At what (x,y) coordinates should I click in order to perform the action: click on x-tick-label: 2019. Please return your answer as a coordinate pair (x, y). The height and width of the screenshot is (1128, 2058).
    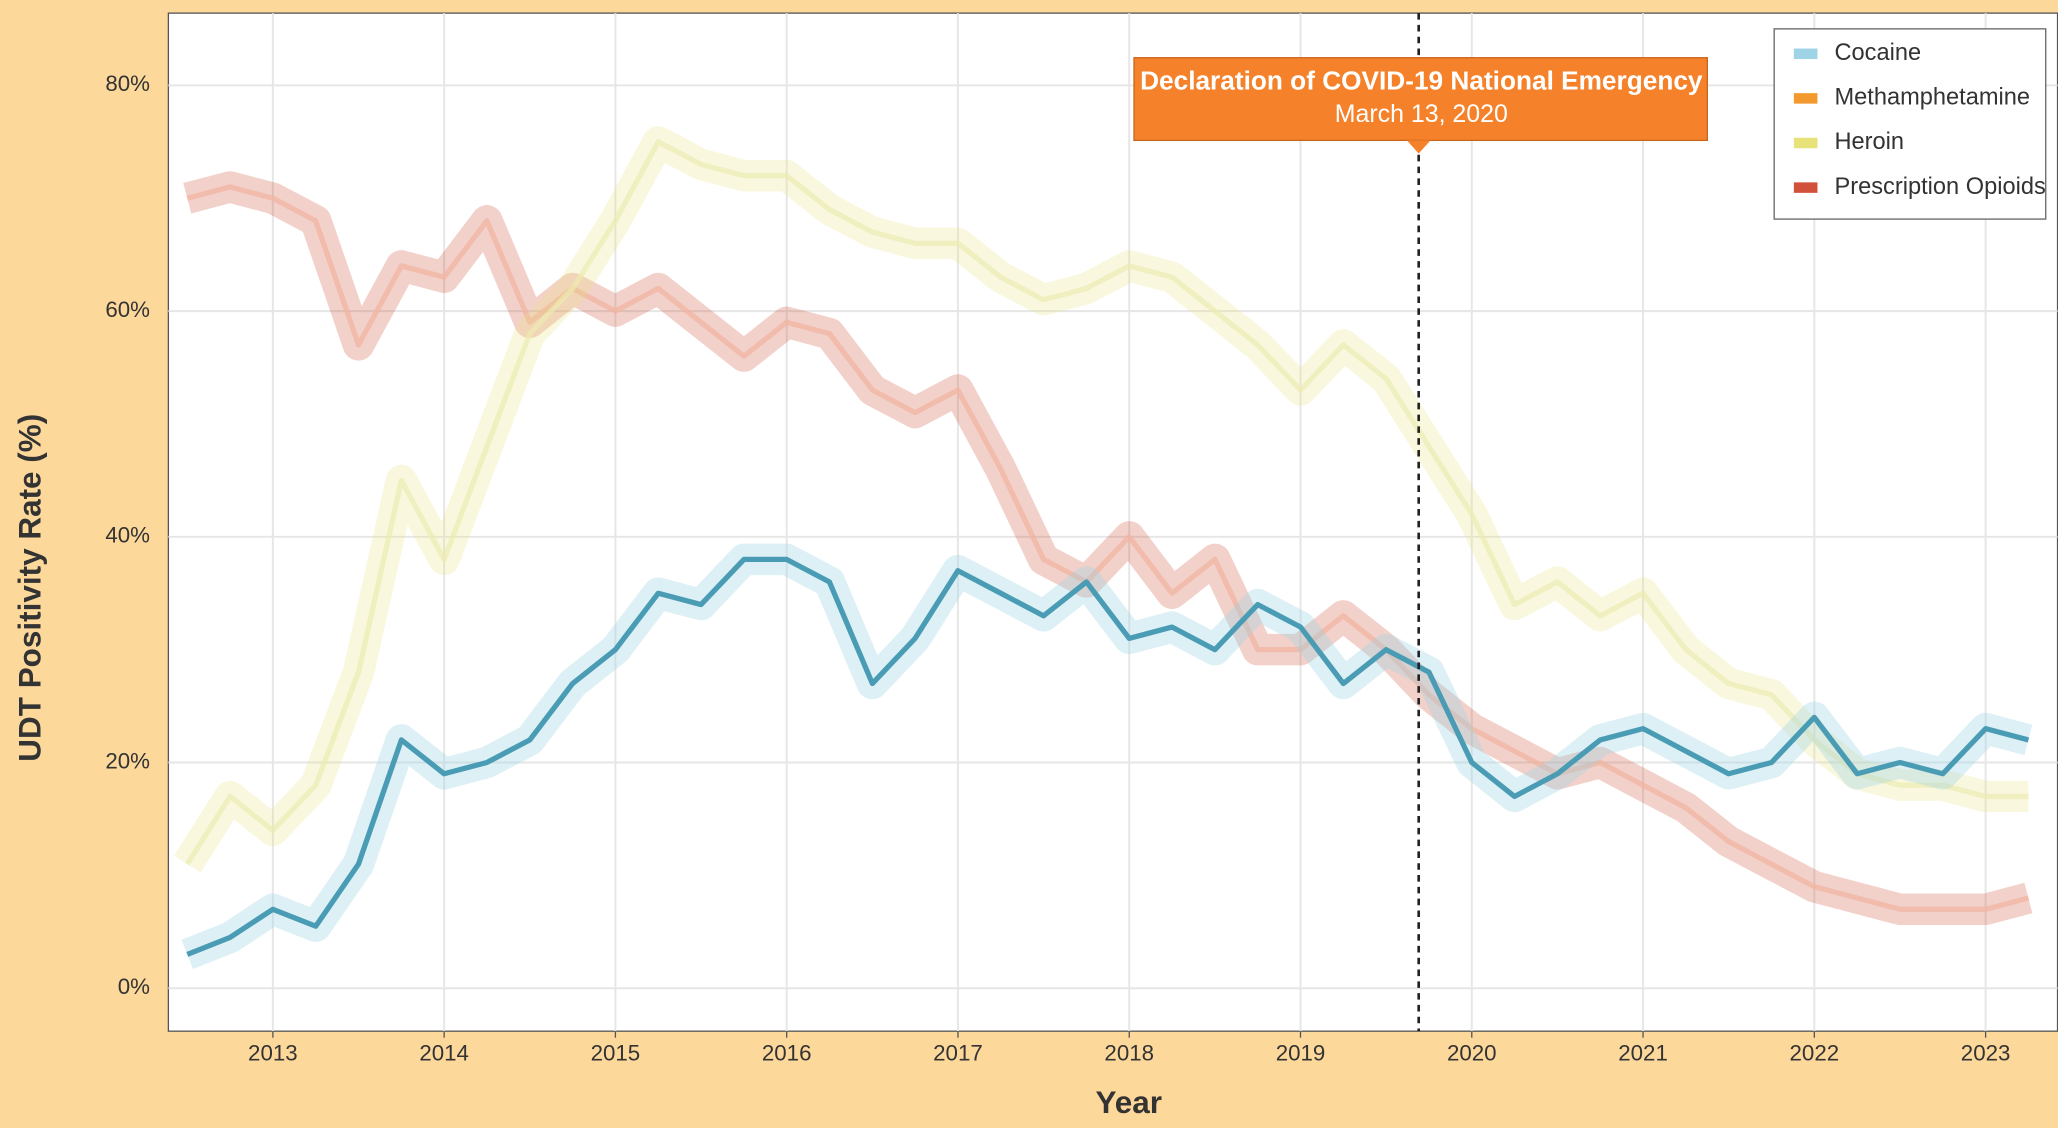
    Looking at the image, I should click on (1301, 1053).